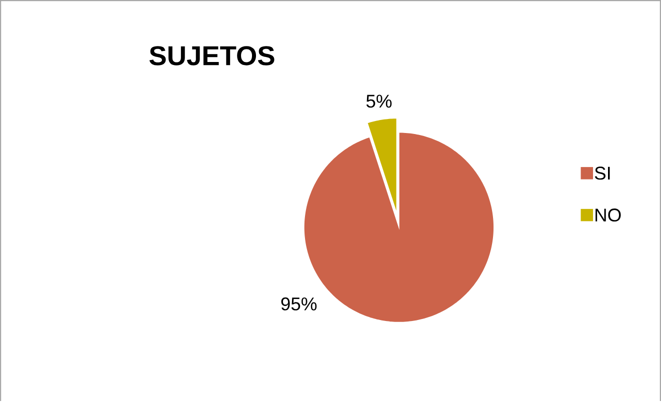  I want to click on chart-title: SUJETOS, so click(211, 56).